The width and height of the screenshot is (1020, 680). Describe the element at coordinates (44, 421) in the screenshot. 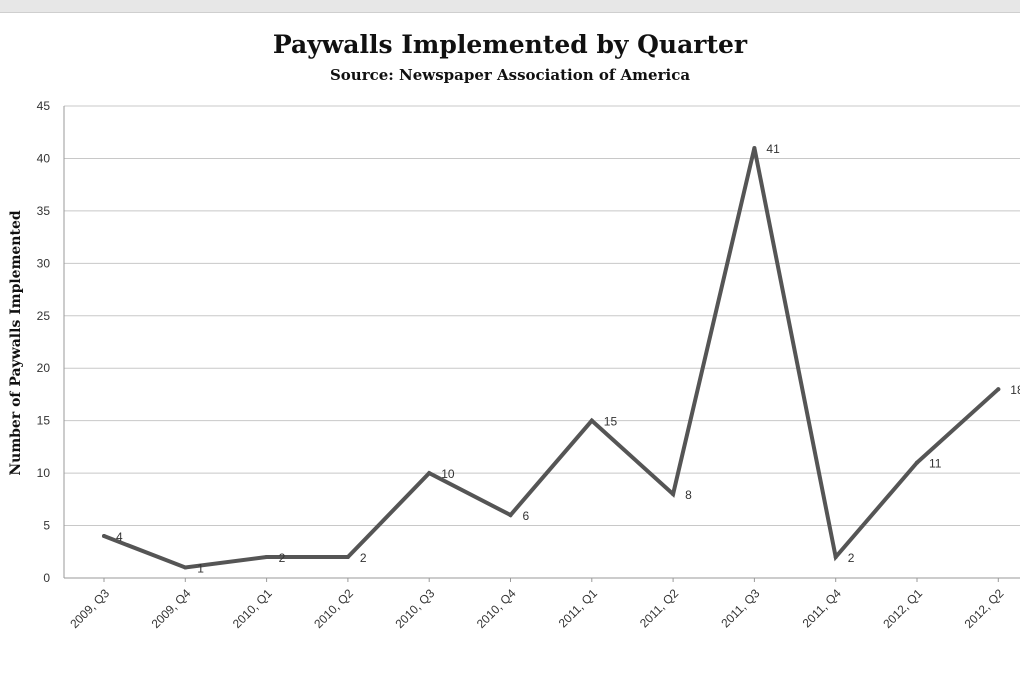

I see `y-tick-label: 15` at that location.